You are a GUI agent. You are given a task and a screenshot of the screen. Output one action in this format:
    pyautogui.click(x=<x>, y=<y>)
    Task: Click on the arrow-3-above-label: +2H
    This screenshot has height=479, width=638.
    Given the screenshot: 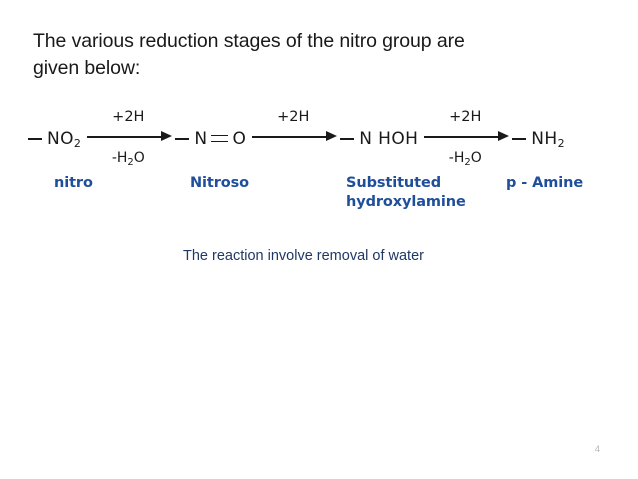 What is the action you would take?
    pyautogui.click(x=465, y=117)
    